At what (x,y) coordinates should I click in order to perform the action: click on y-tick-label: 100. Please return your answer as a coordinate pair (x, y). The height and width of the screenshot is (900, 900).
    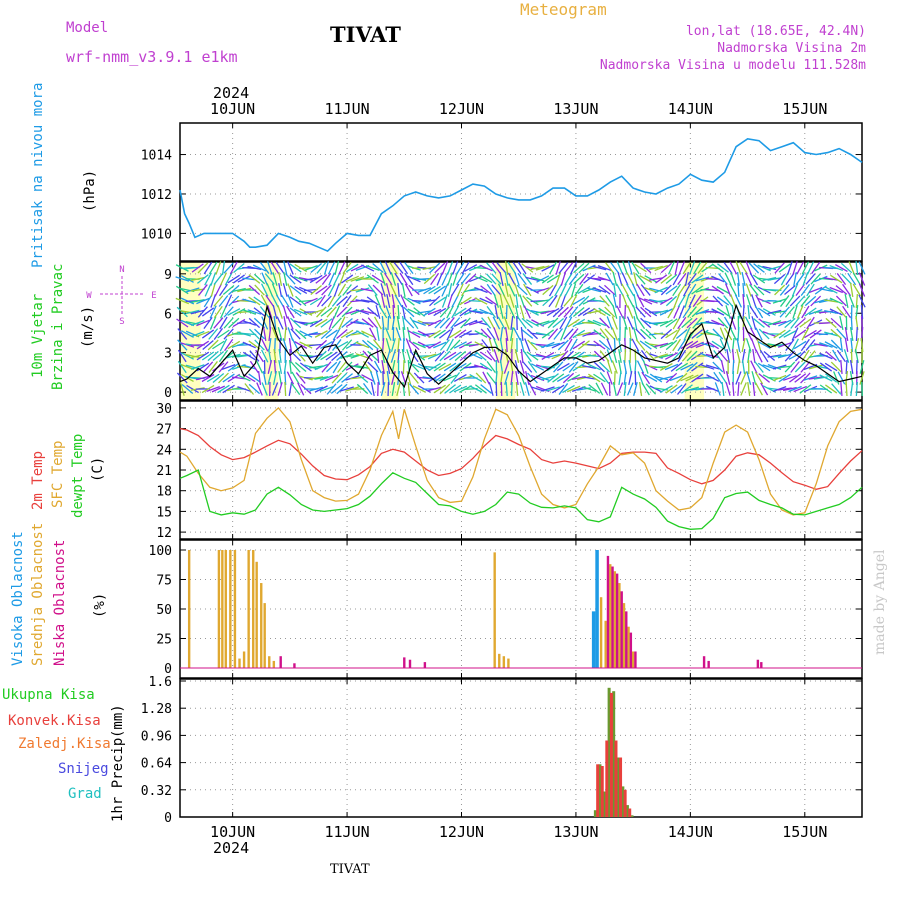
    Looking at the image, I should click on (160, 551).